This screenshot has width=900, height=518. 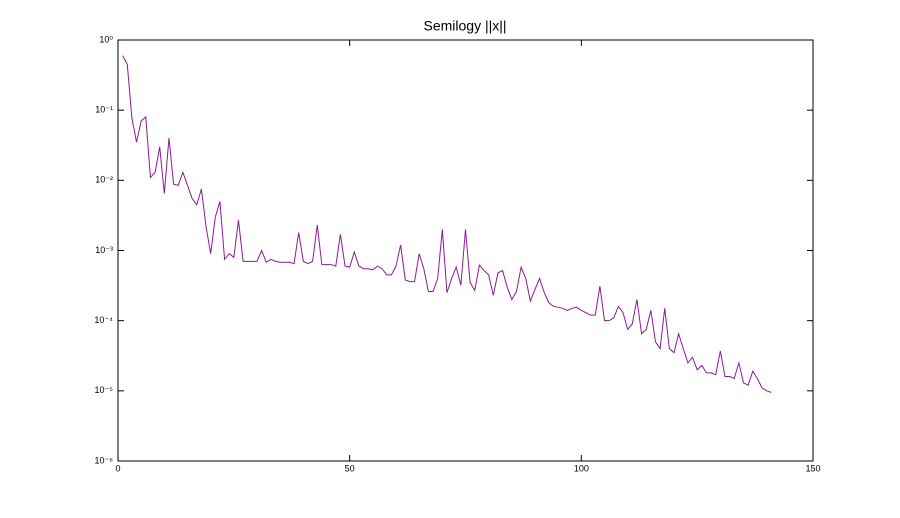 I want to click on x-tick-label: 150, so click(x=812, y=468).